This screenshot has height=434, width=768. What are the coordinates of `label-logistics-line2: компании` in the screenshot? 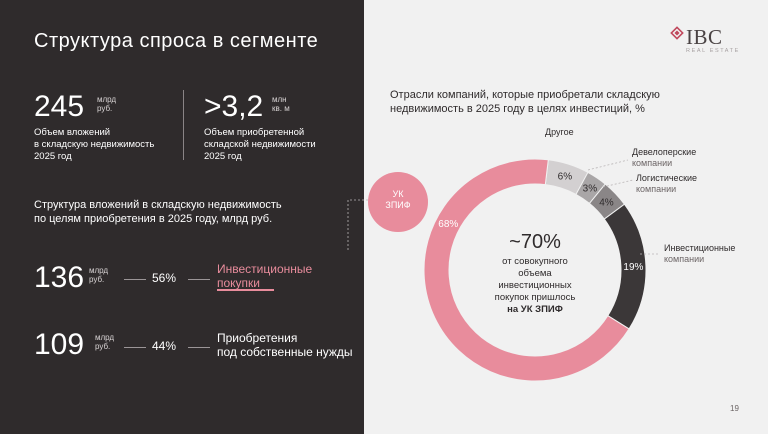 It's located at (656, 189).